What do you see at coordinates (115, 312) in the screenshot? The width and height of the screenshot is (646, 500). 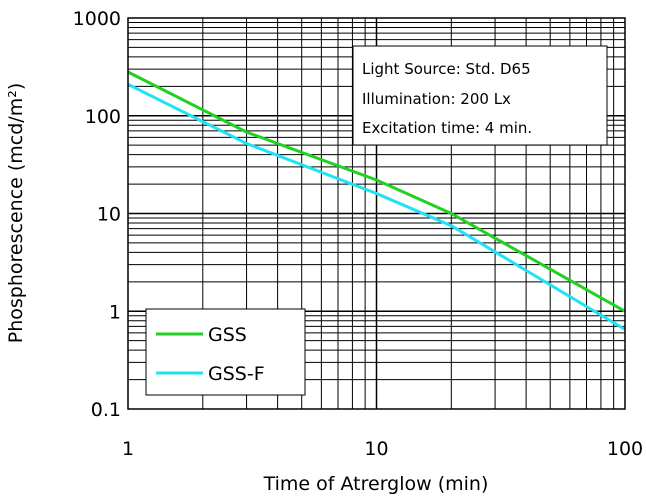 I see `y-tick-label: 1` at bounding box center [115, 312].